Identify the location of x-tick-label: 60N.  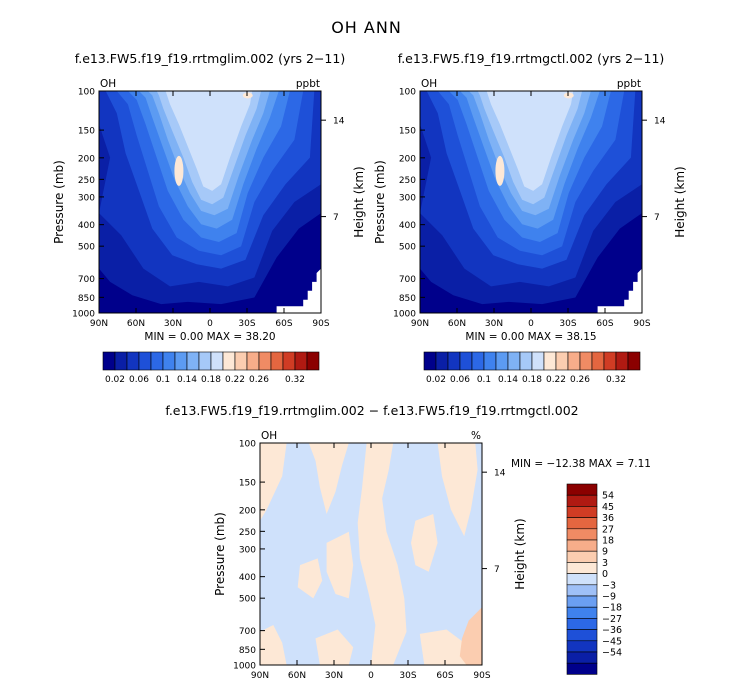
(457, 324).